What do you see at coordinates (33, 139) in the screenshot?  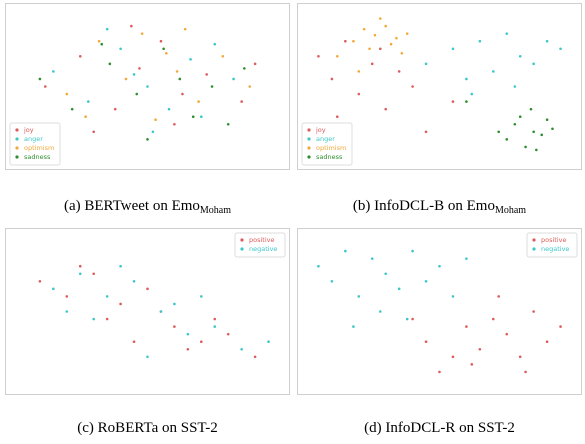 I see `legend-label: anger` at bounding box center [33, 139].